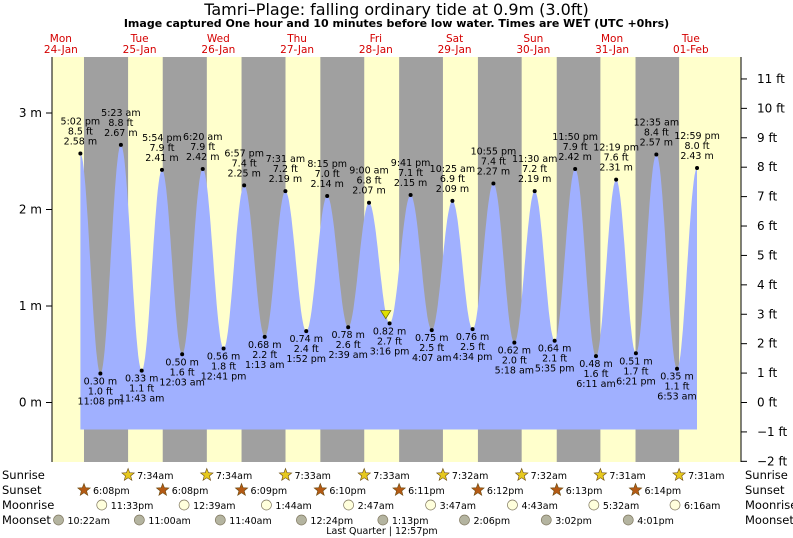 The height and width of the screenshot is (538, 793). I want to click on day-name: Fri, so click(376, 39).